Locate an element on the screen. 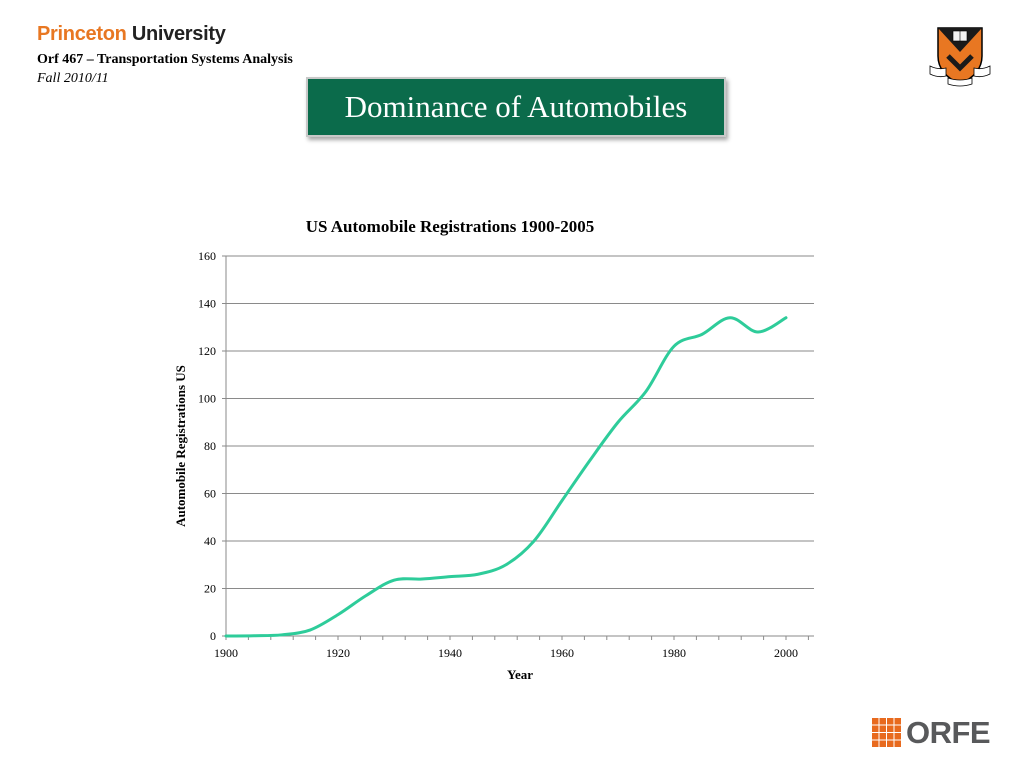 This screenshot has width=1024, height=768. y-tick-label: 40 is located at coordinates (210, 541).